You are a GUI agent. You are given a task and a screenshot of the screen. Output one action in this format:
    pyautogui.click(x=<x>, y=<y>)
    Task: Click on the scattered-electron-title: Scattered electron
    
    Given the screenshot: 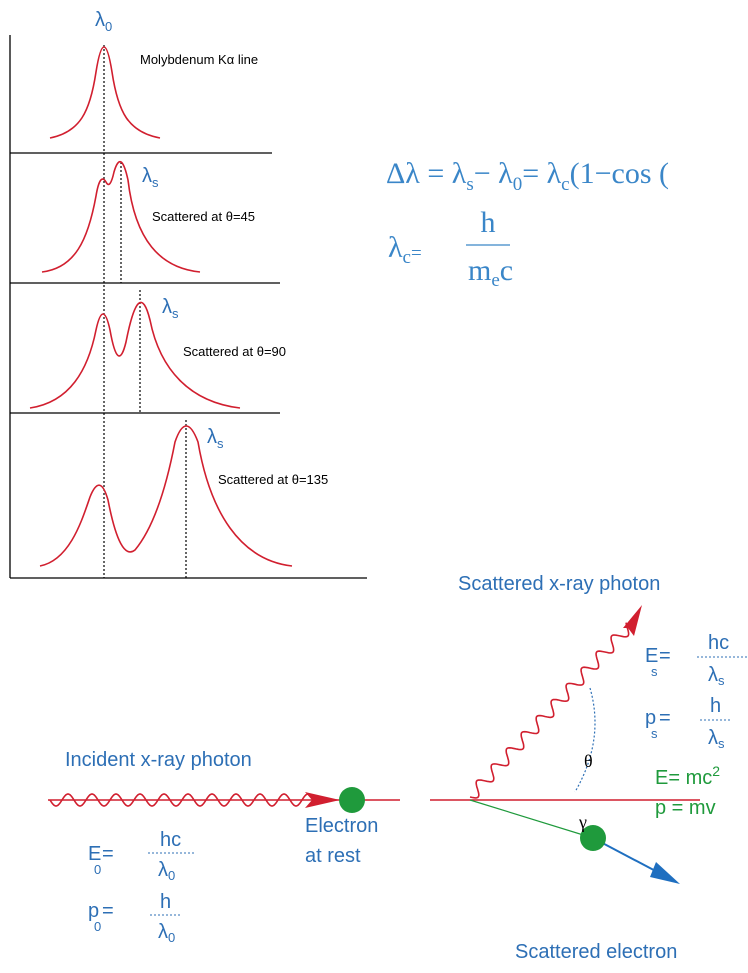 What is the action you would take?
    pyautogui.click(x=596, y=952)
    